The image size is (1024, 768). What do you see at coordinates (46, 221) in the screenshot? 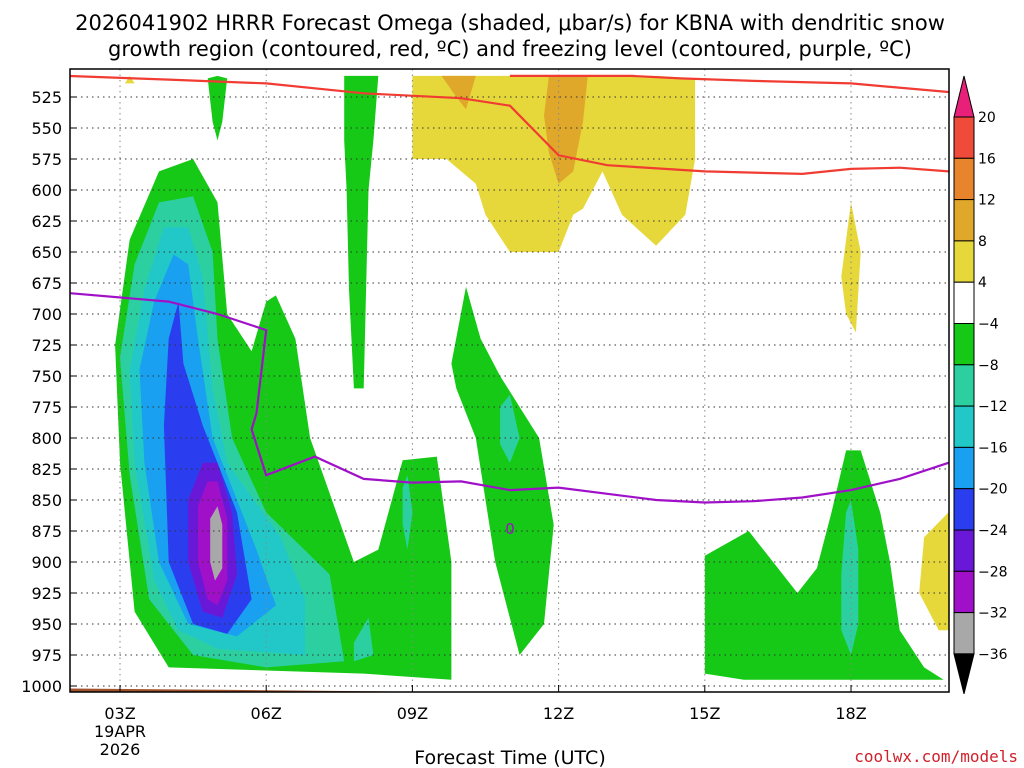
I see `y-tick-label-625: 625` at bounding box center [46, 221].